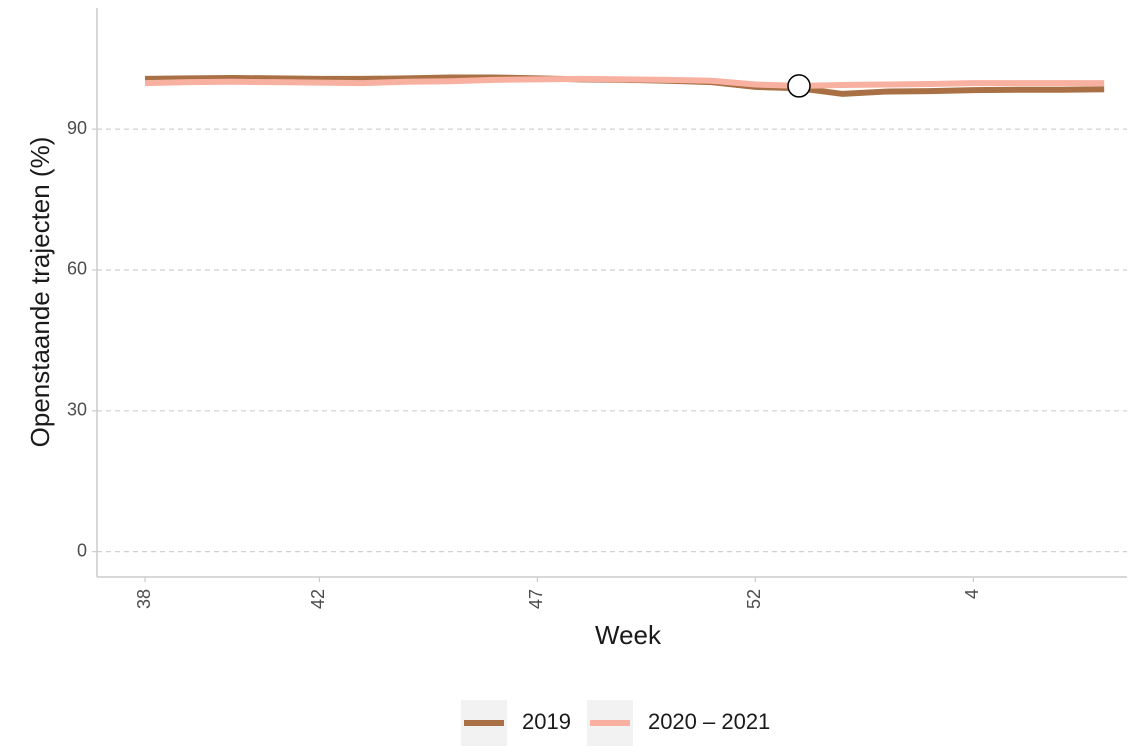 The height and width of the screenshot is (753, 1147). What do you see at coordinates (40, 292) in the screenshot?
I see `y-axis-title: Openstaande trajecten (%)` at bounding box center [40, 292].